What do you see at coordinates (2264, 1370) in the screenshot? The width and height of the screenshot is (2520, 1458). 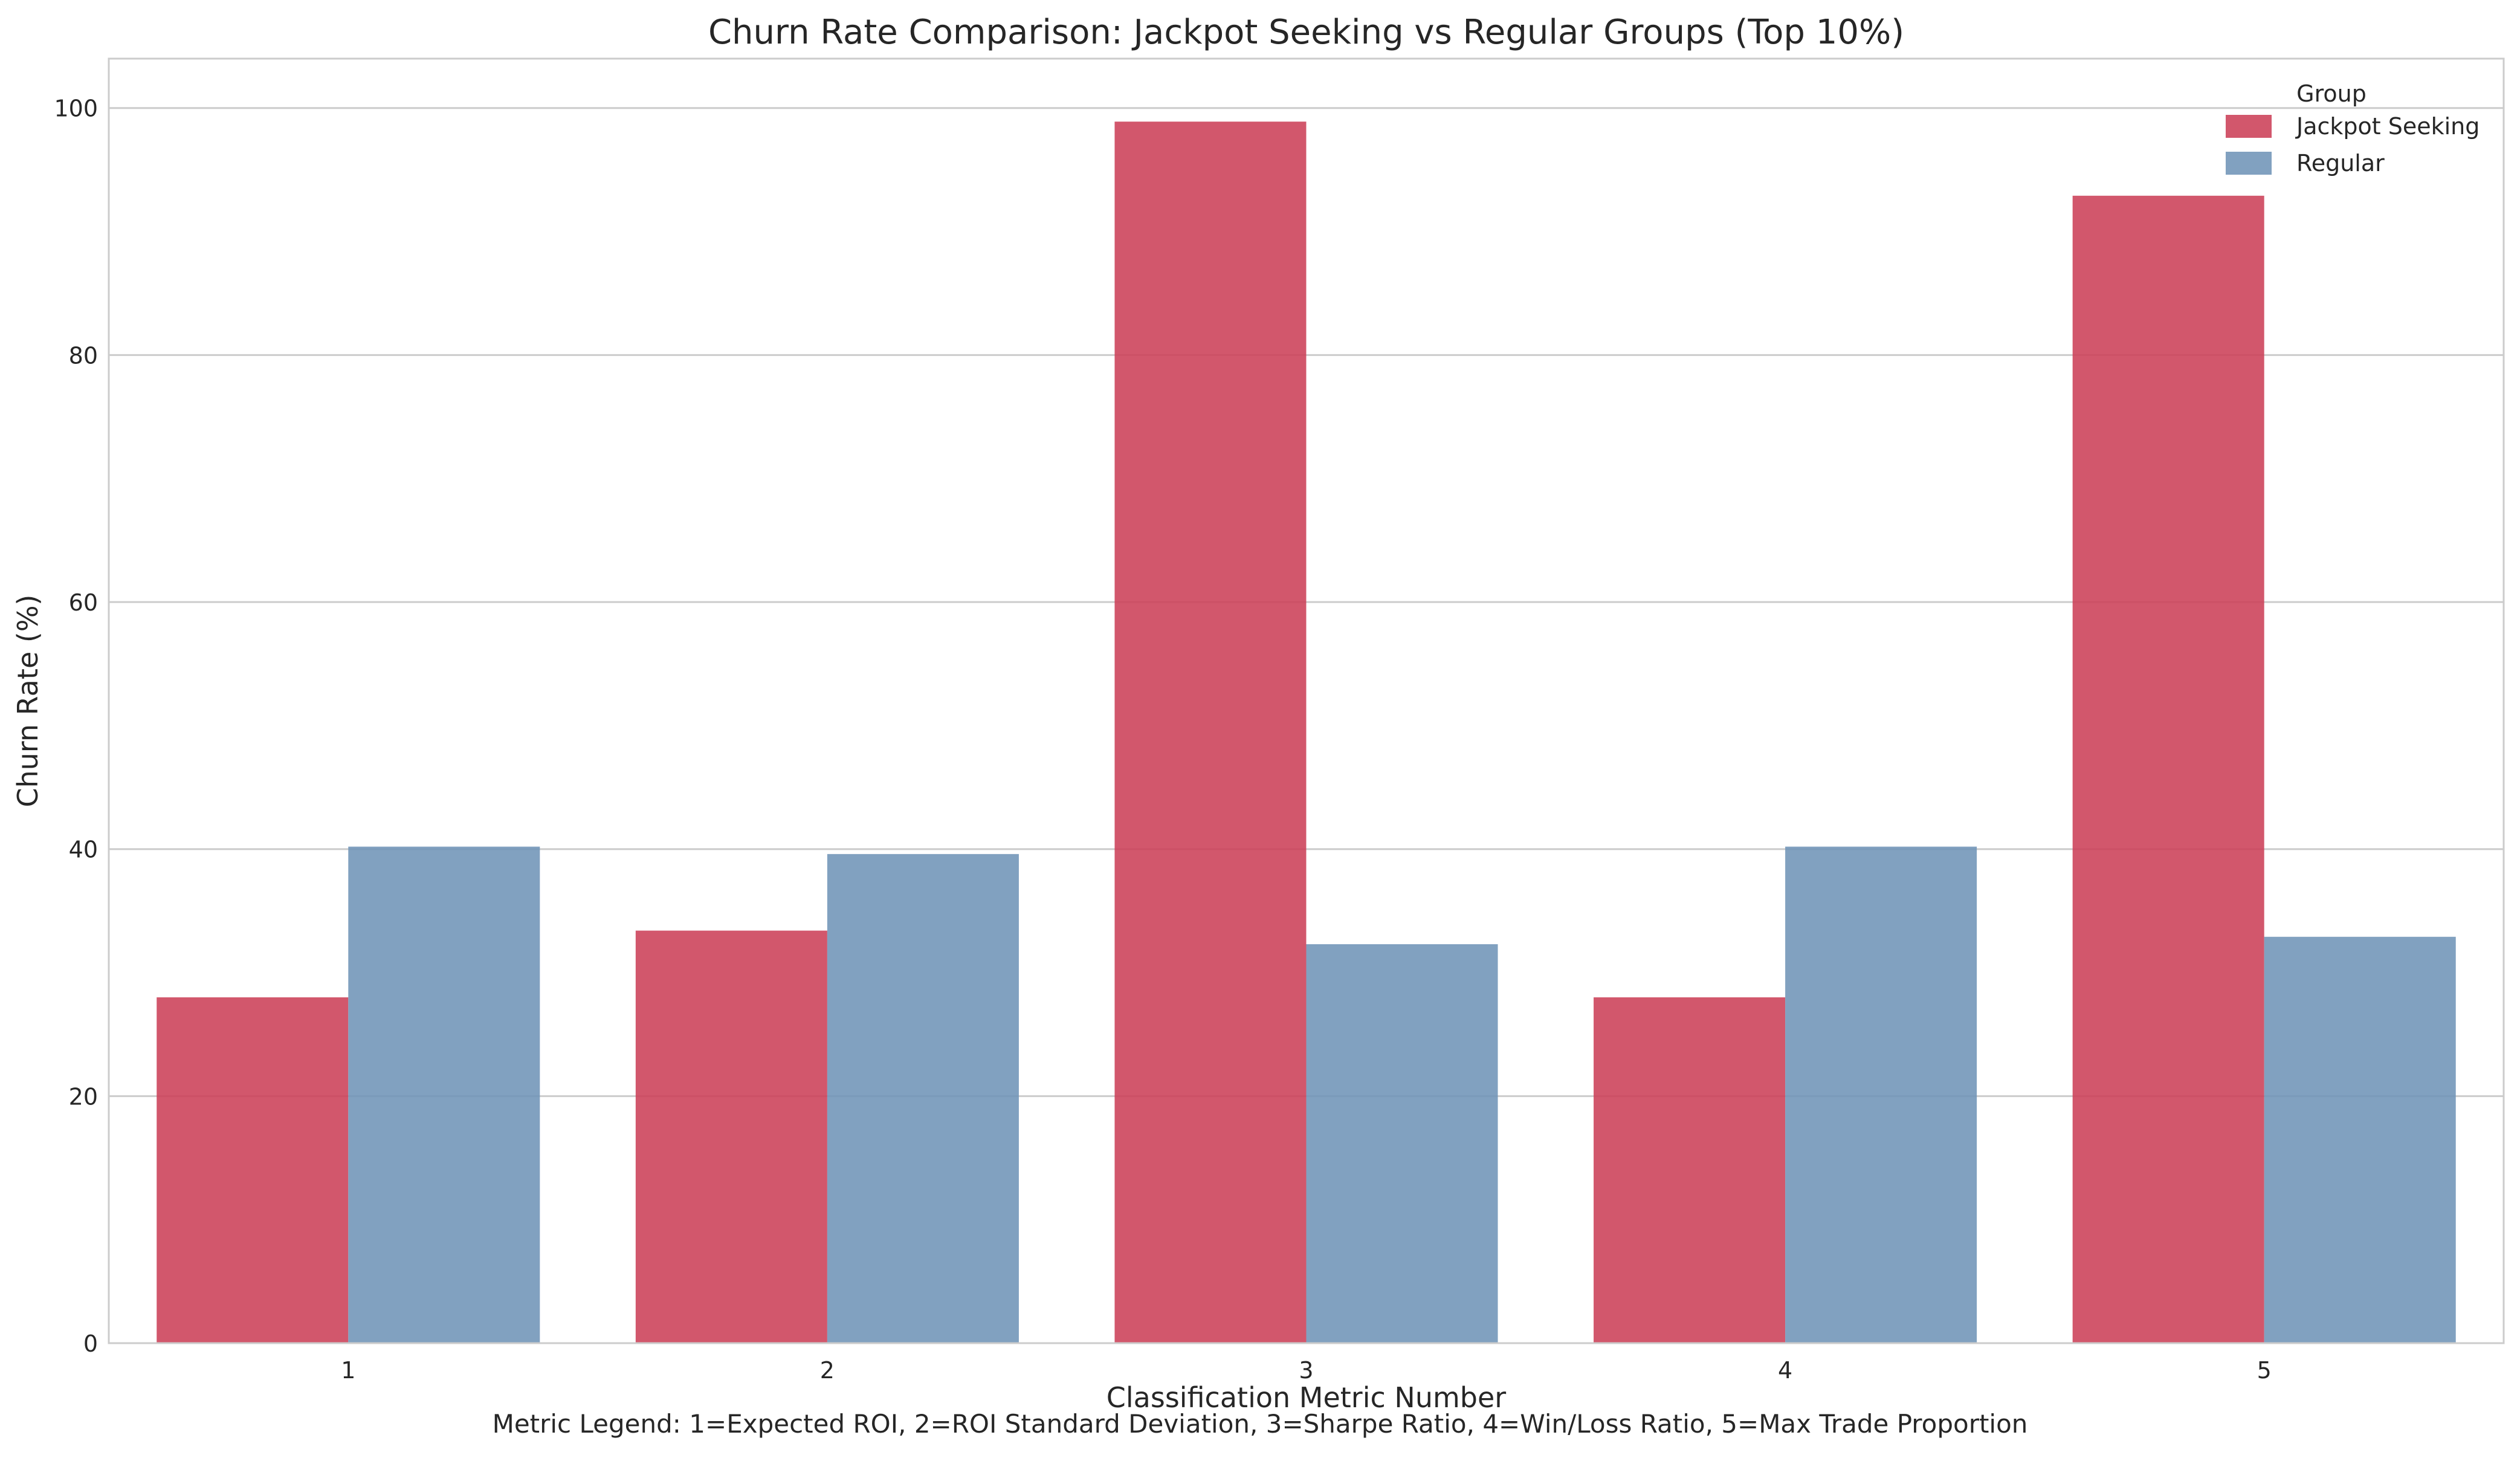 I see `x-tick-label: 5` at bounding box center [2264, 1370].